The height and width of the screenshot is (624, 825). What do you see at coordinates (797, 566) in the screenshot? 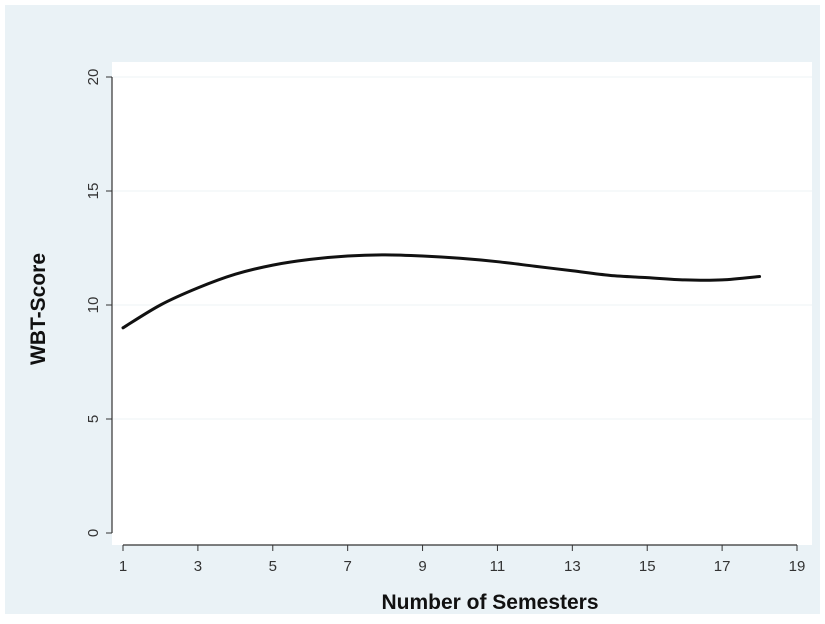
I see `x-tick-label: 19` at bounding box center [797, 566].